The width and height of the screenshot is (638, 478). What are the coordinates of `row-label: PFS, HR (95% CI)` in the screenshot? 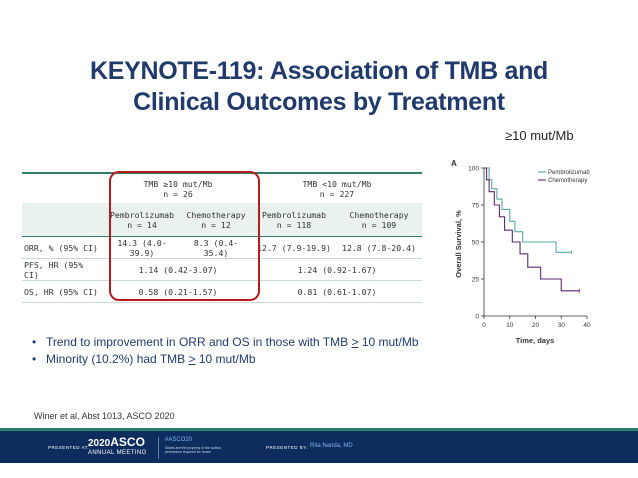 It's located at (63, 269).